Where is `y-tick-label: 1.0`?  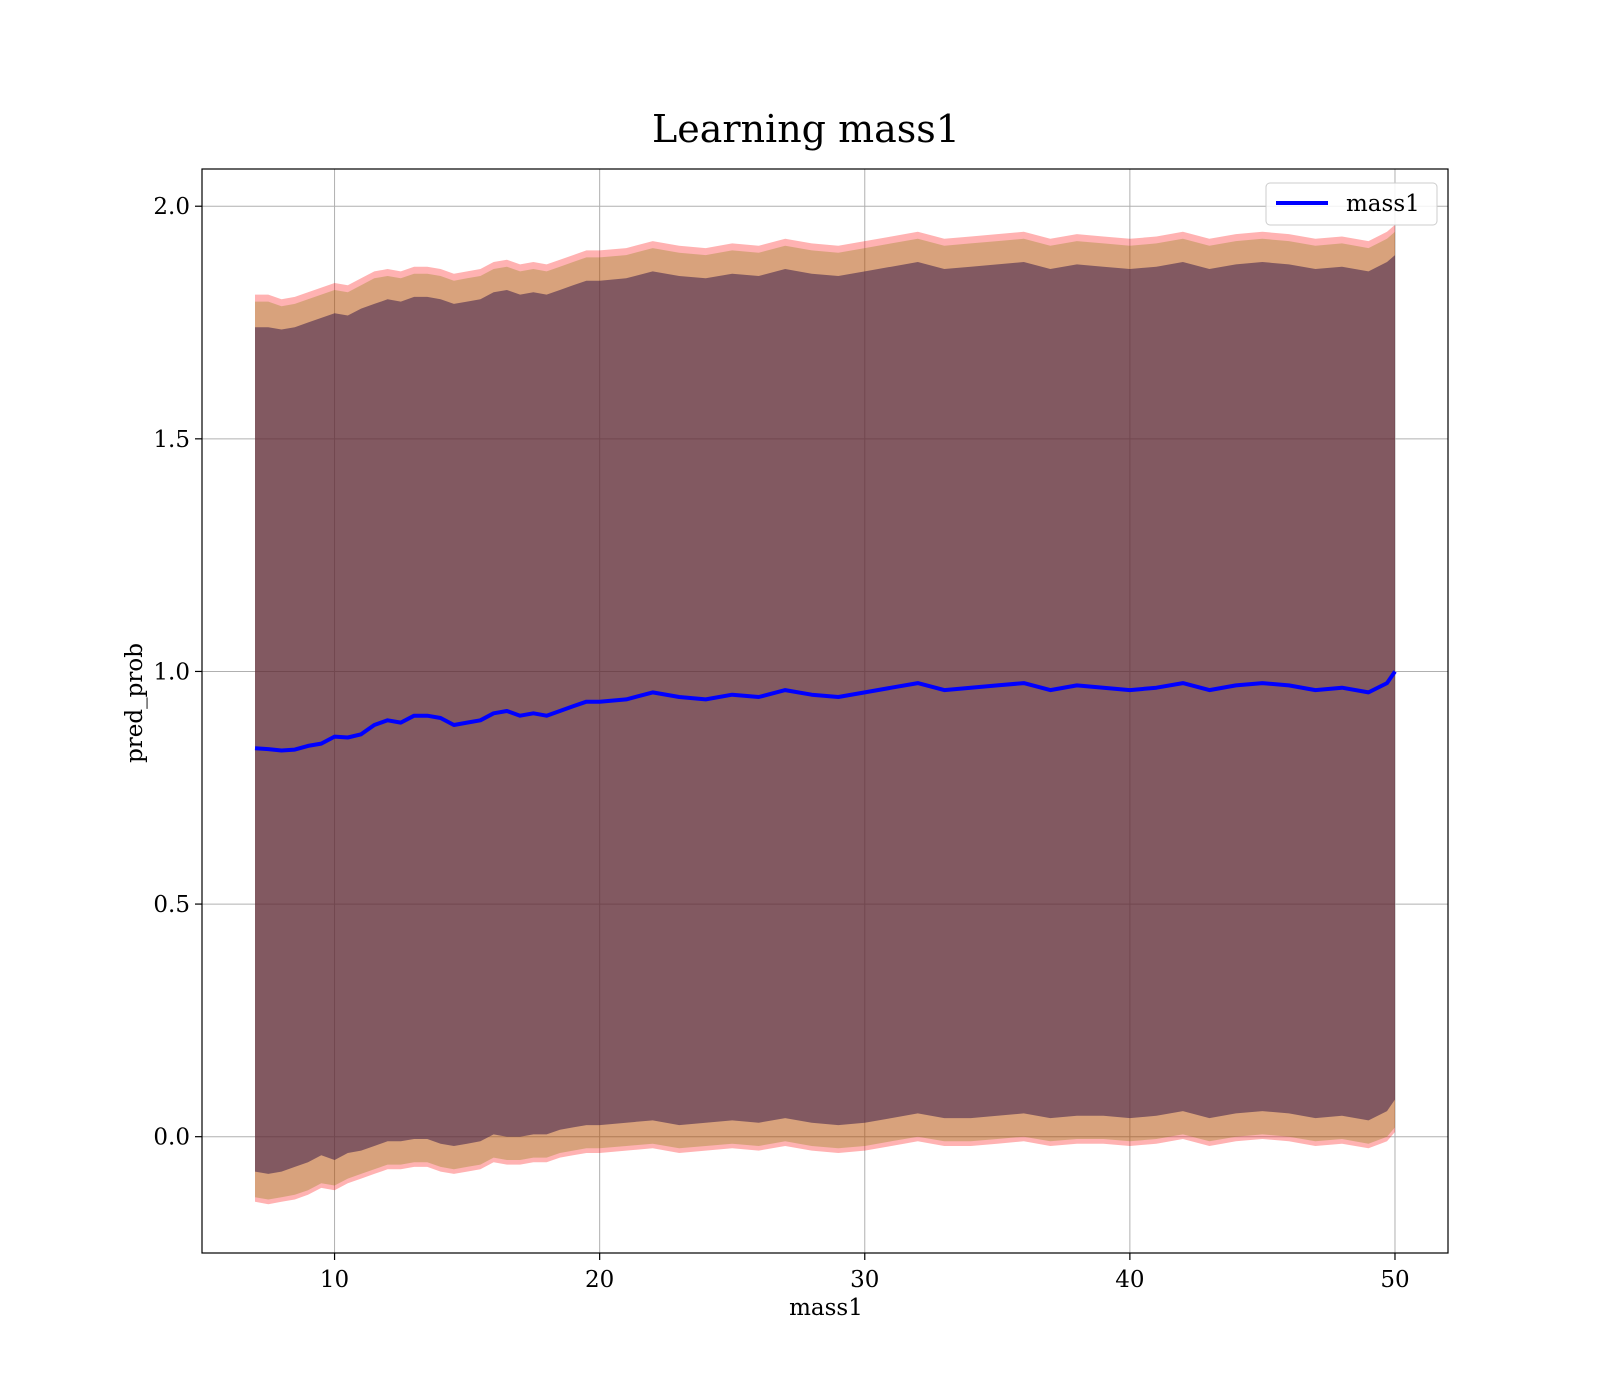 y-tick-label: 1.0 is located at coordinates (171, 672).